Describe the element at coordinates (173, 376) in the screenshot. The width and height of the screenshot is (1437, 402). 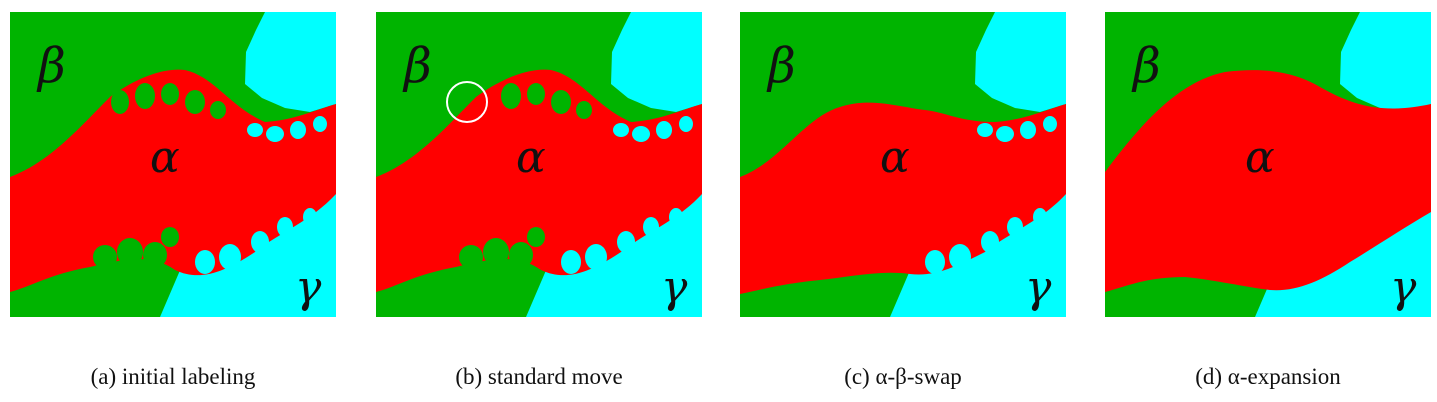
I see `caption-a: (a) initial labeling` at that location.